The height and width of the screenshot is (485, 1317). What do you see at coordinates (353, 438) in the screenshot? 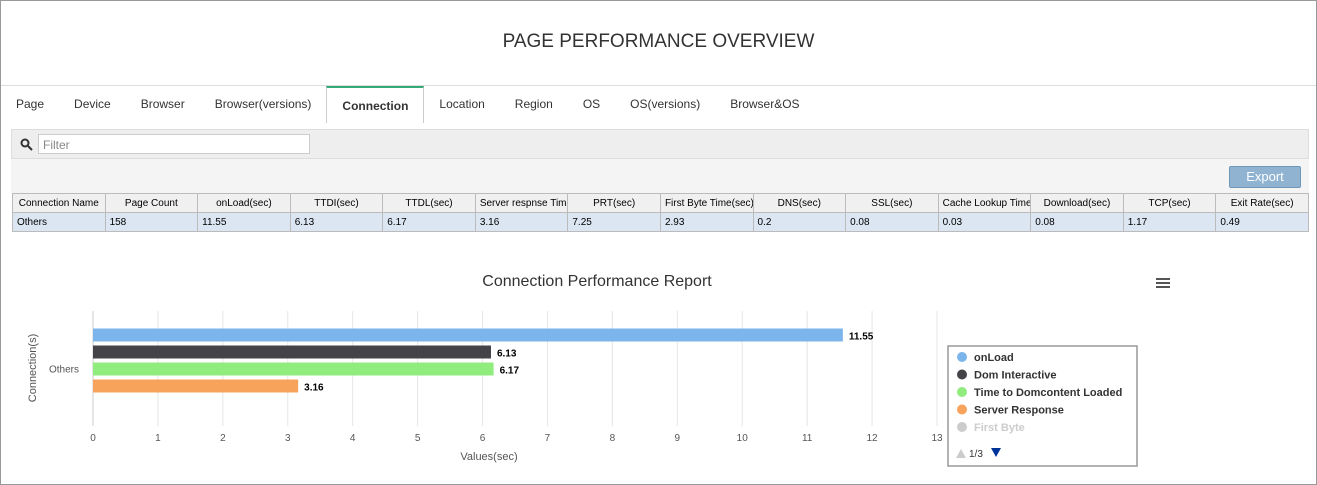
I see `x-tick-label: 4` at bounding box center [353, 438].